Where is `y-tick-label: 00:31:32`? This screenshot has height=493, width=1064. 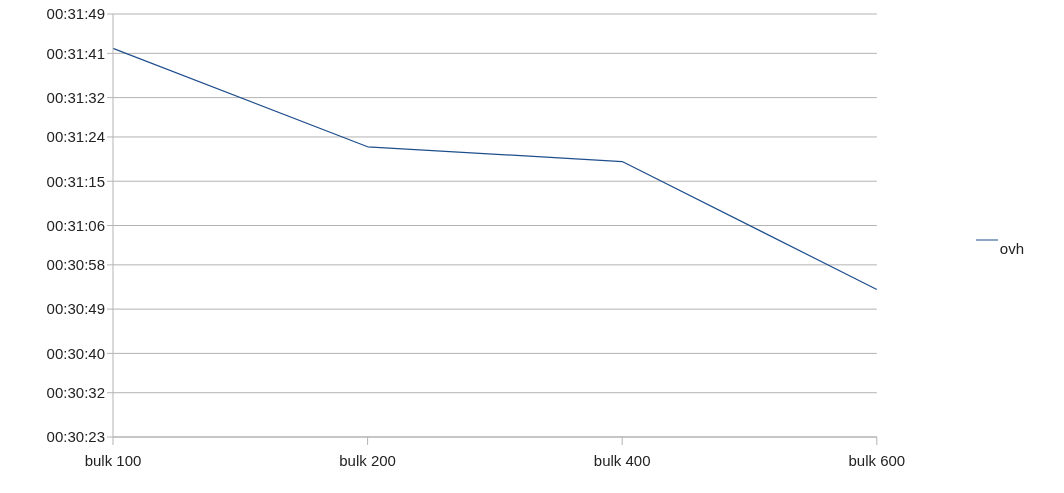
y-tick-label: 00:31:32 is located at coordinates (75, 97).